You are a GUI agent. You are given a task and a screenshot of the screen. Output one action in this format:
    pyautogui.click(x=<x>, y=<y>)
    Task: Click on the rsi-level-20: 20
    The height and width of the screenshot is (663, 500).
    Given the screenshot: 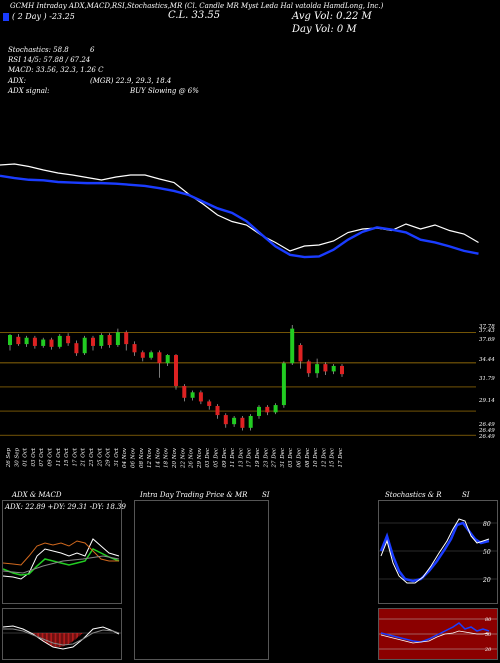 What is the action you would take?
    pyautogui.click(x=488, y=650)
    